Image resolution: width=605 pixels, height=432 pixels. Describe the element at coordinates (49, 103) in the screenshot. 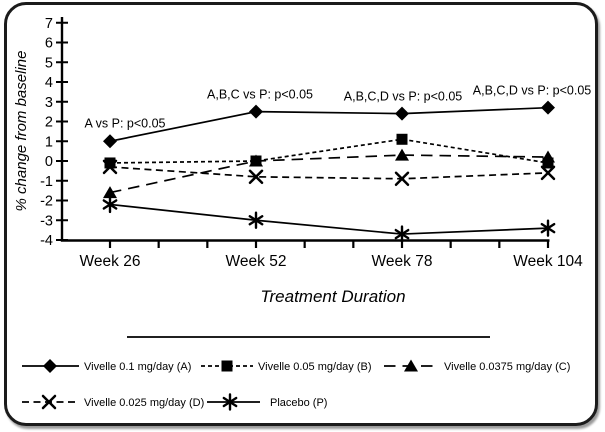

I see `y-axis-tick-label: 3` at that location.